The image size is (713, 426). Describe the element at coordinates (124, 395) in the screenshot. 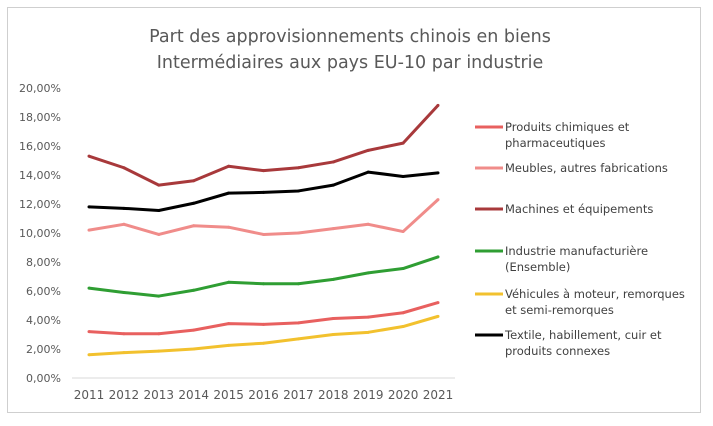

I see `x-tick-label: 2012` at that location.